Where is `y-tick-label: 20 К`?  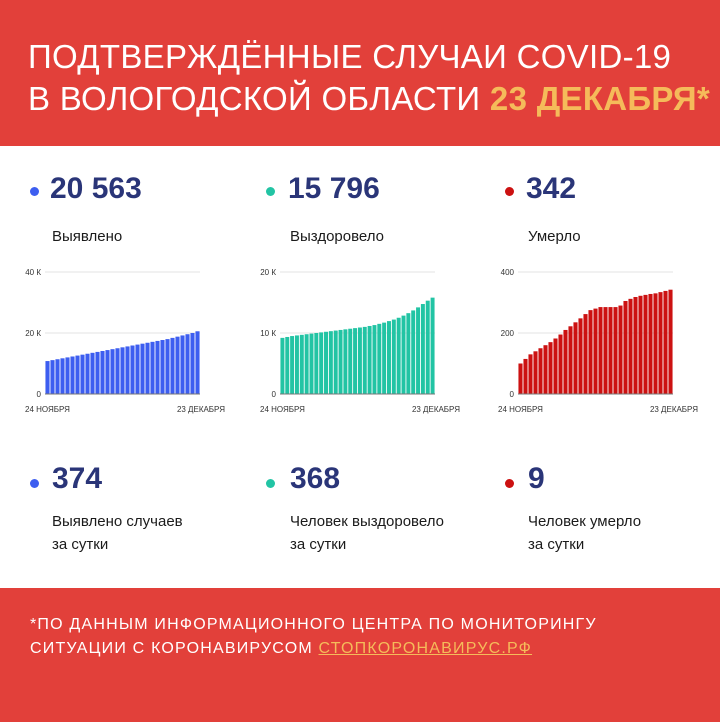
y-tick-label: 20 К is located at coordinates (33, 333).